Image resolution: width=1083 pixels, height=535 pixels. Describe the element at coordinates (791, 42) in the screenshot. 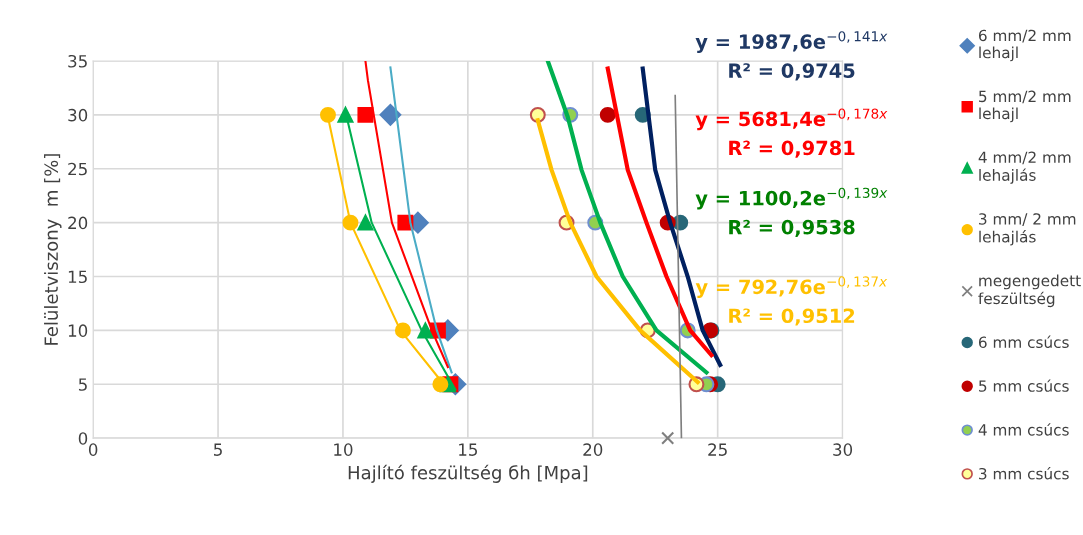

I see `text: y = 1987,6e$^{−0,141x}$` at that location.